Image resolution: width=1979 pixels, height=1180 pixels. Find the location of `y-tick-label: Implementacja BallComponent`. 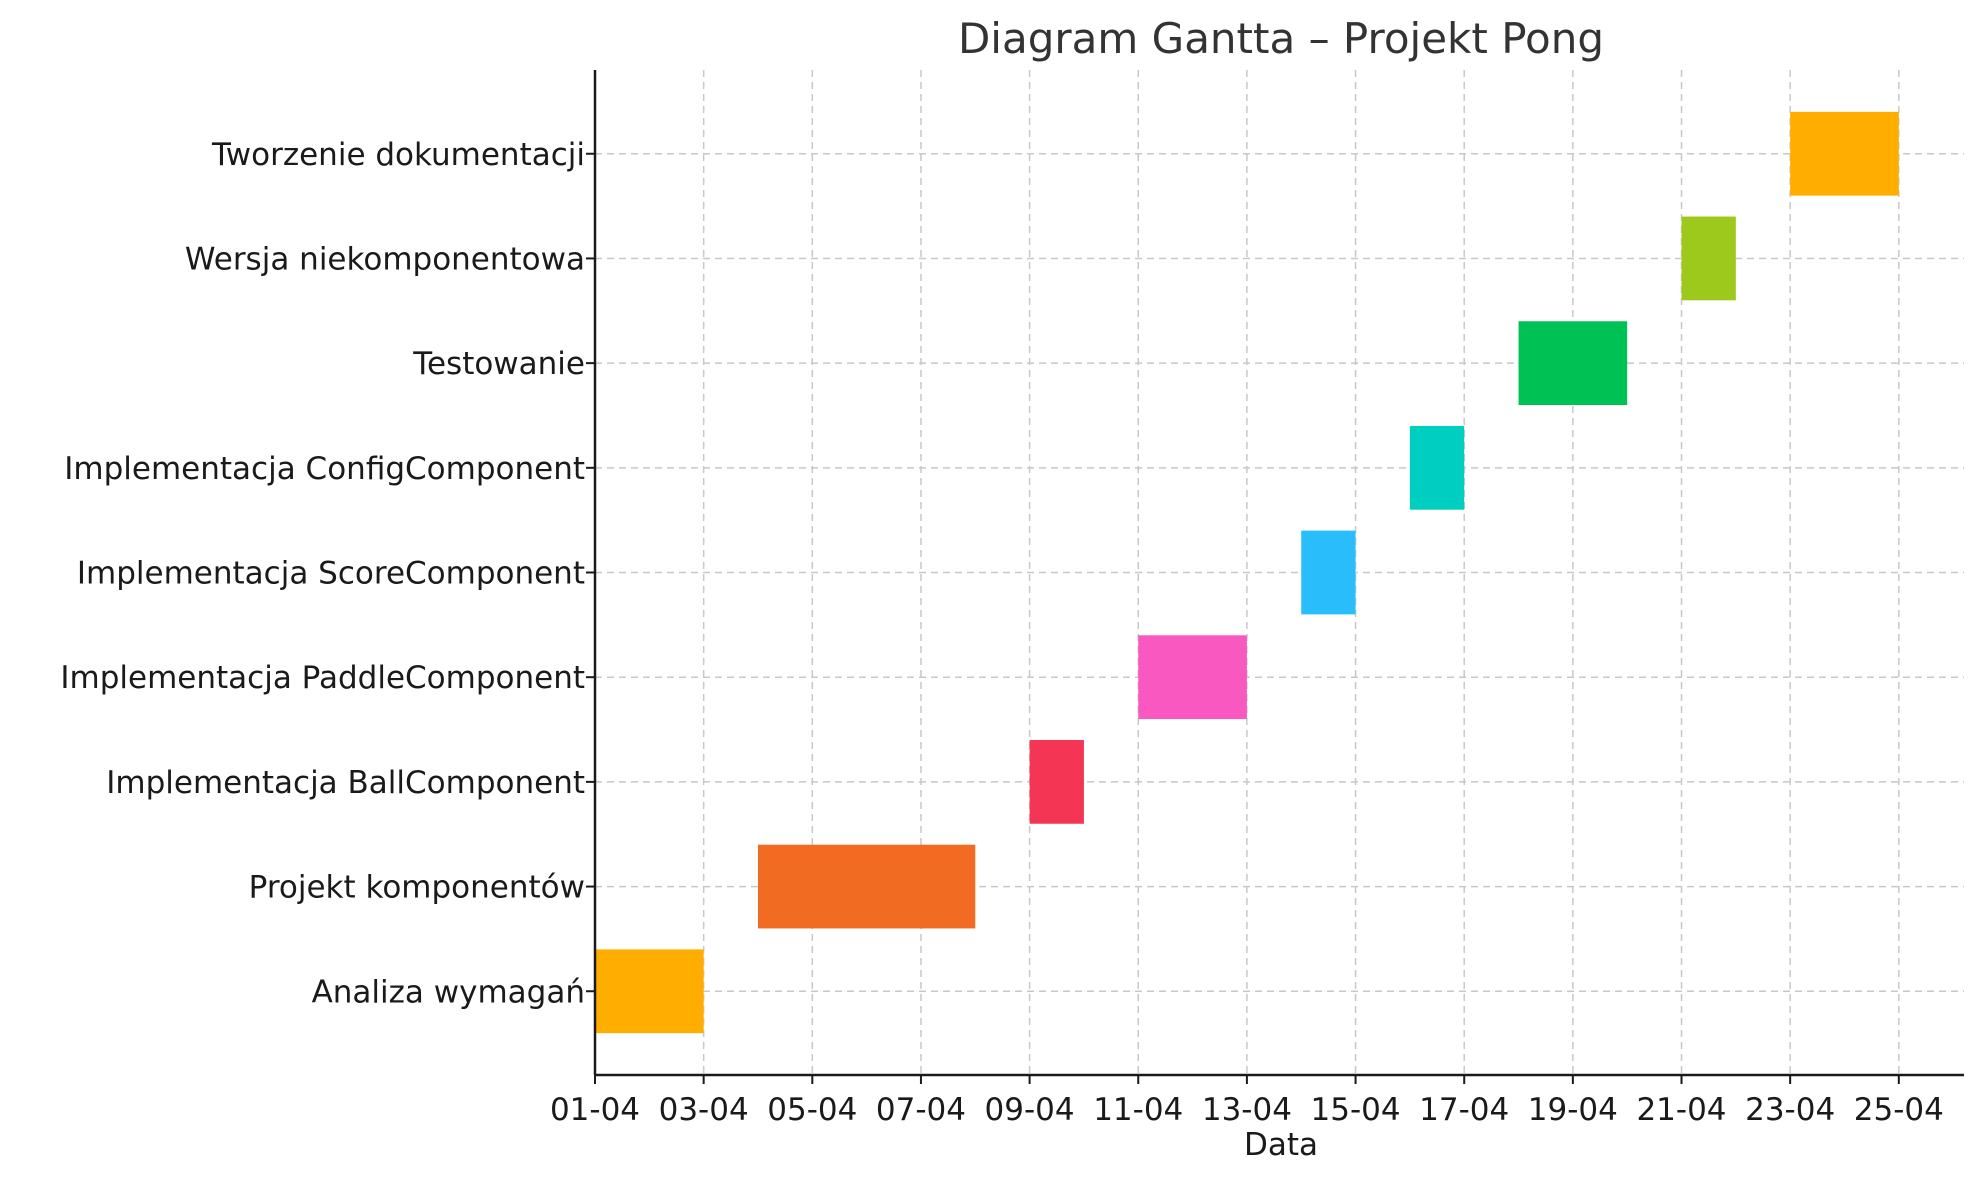

y-tick-label: Implementacja BallComponent is located at coordinates (345, 783).